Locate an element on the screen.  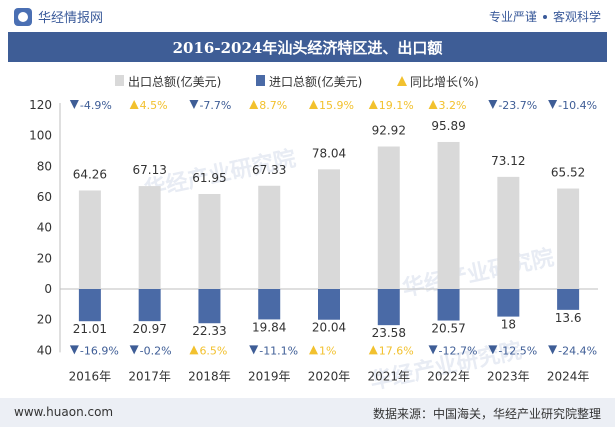
y-tick-label: 0 is located at coordinates (48, 289).